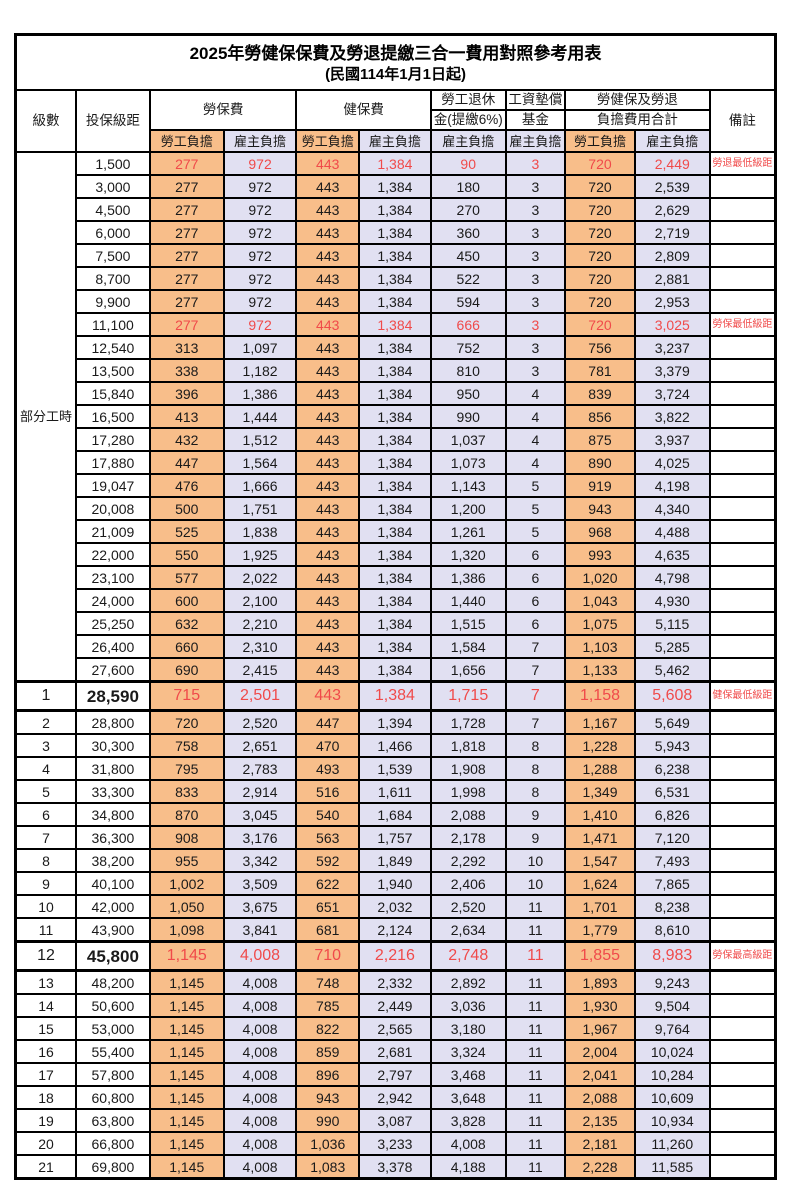  Describe the element at coordinates (600, 577) in the screenshot. I see `value-cell: 1,020` at that location.